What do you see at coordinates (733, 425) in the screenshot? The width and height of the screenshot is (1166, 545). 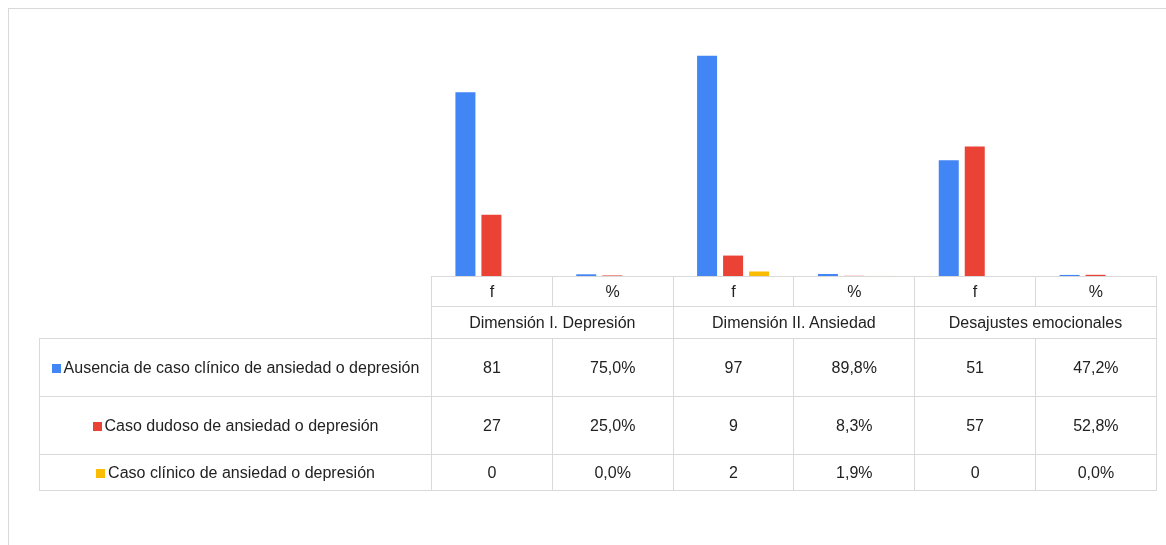 I see `data-label: 9` at bounding box center [733, 425].